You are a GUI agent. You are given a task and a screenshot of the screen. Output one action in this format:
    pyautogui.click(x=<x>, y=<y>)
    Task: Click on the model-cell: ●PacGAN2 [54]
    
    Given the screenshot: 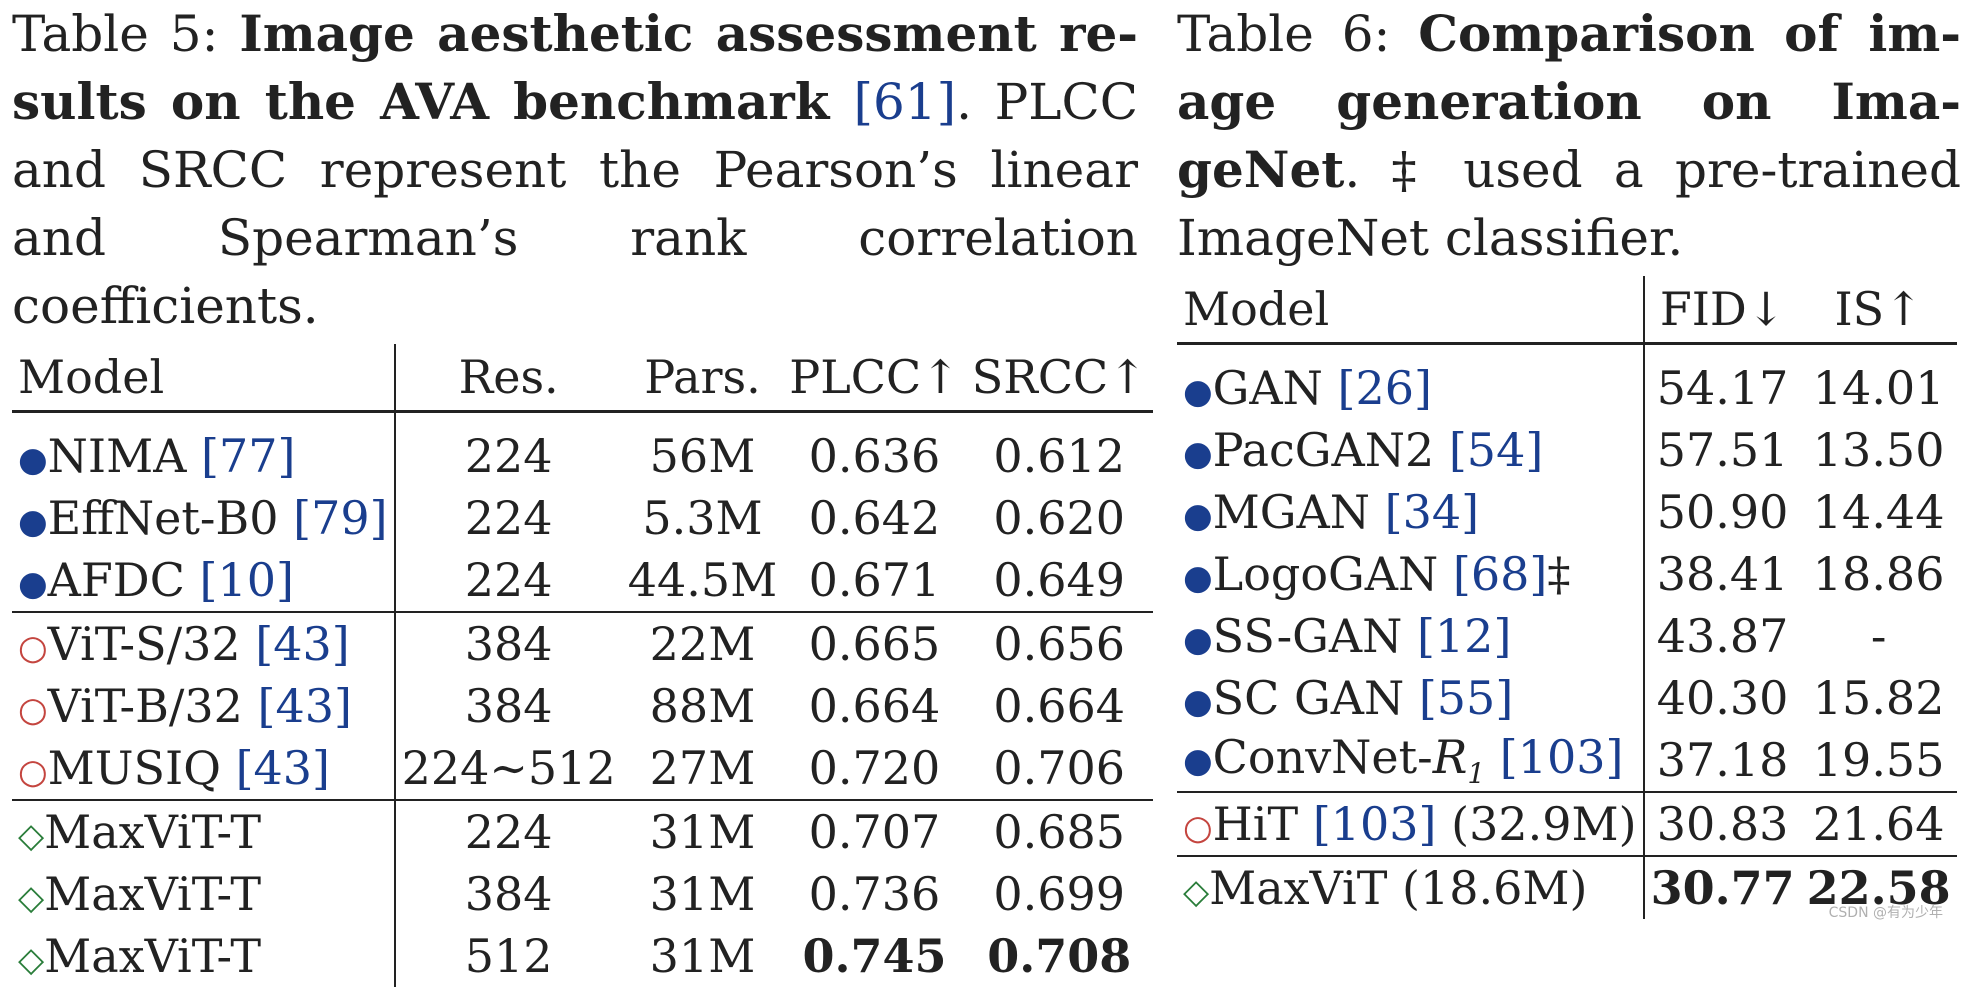 What is the action you would take?
    pyautogui.click(x=1411, y=450)
    